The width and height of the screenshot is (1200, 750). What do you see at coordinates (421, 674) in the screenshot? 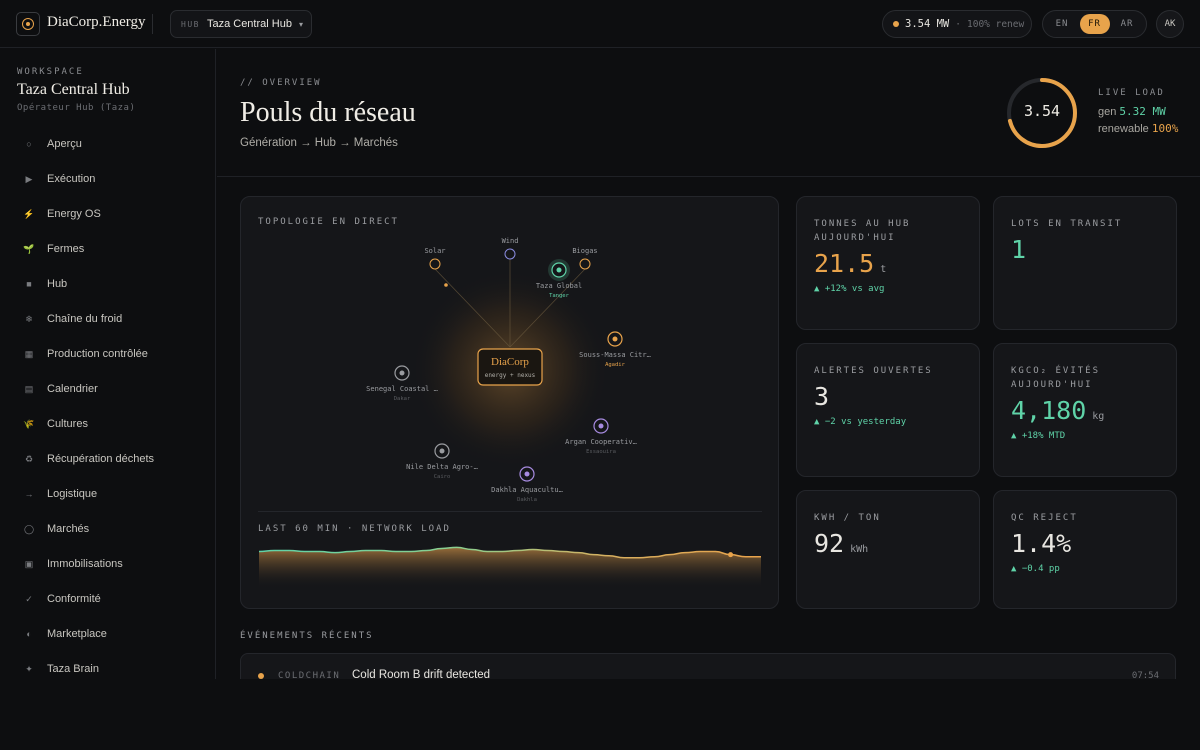
I see `event-text: Cold Room B drift detected` at bounding box center [421, 674].